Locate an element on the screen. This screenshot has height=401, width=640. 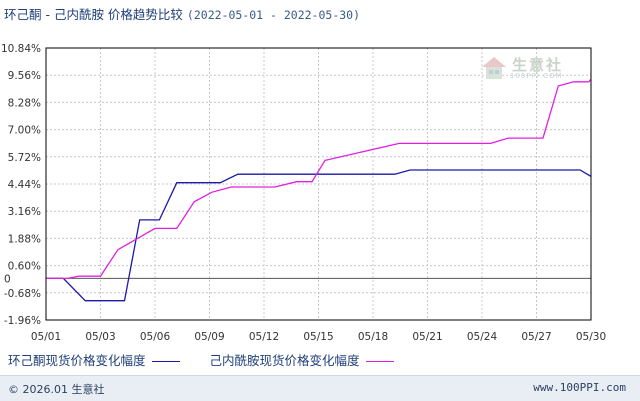
x-tick-label: 05/24 is located at coordinates (482, 337).